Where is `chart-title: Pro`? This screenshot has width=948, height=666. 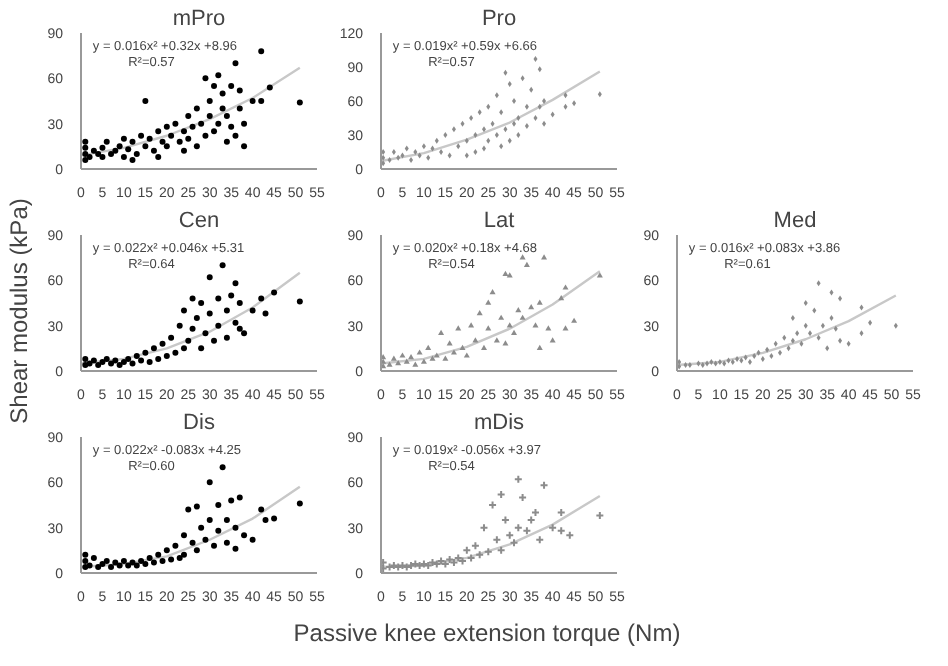 chart-title: Pro is located at coordinates (499, 19).